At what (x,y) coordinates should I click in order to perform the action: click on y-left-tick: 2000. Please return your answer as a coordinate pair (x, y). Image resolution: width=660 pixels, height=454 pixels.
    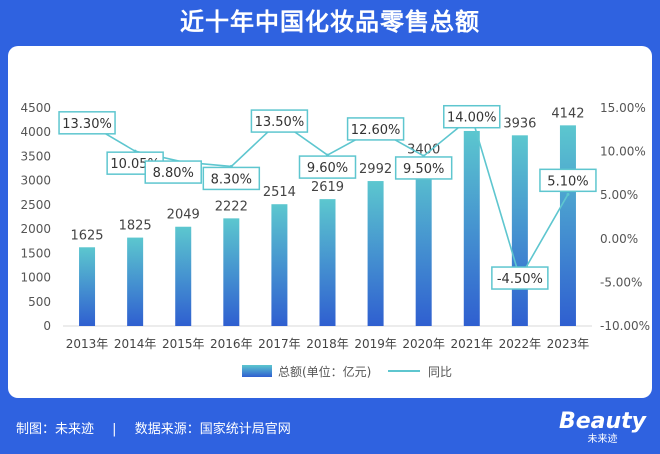
    Looking at the image, I should click on (35, 229).